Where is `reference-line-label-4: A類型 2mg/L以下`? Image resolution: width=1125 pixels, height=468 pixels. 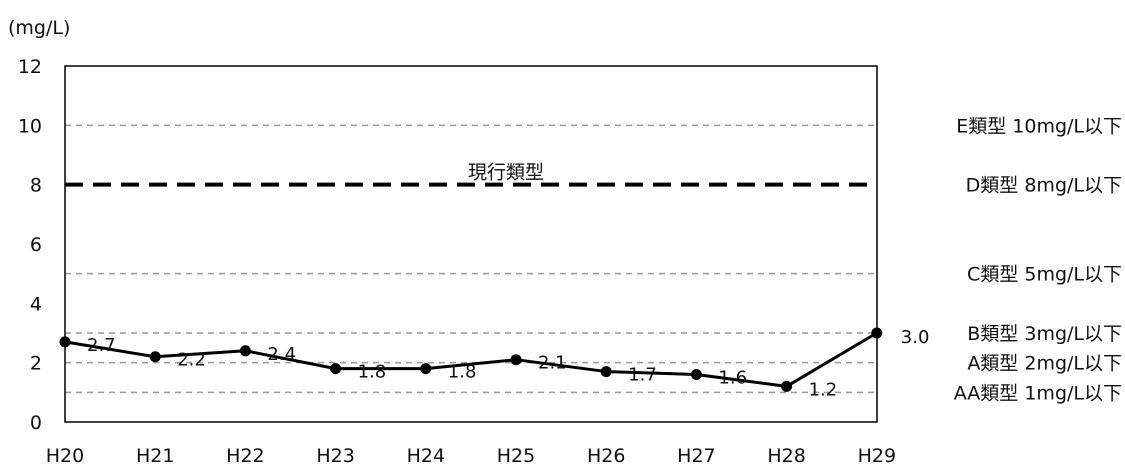
reference-line-label-4: A類型 2mg/L以下 is located at coordinates (1044, 364).